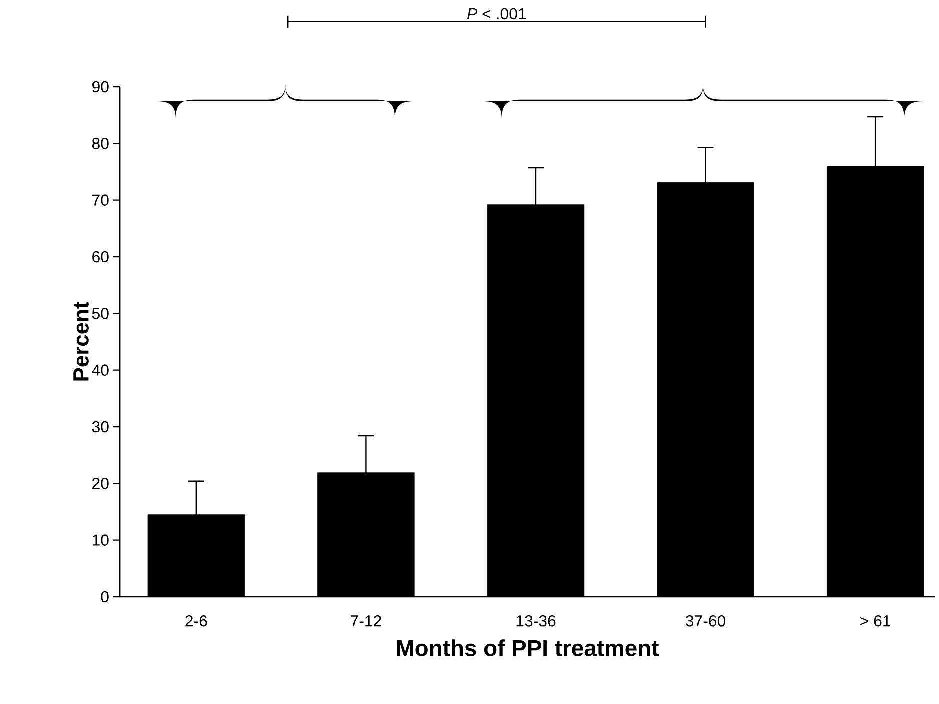  I want to click on x-tick-label: > 61, so click(875, 621).